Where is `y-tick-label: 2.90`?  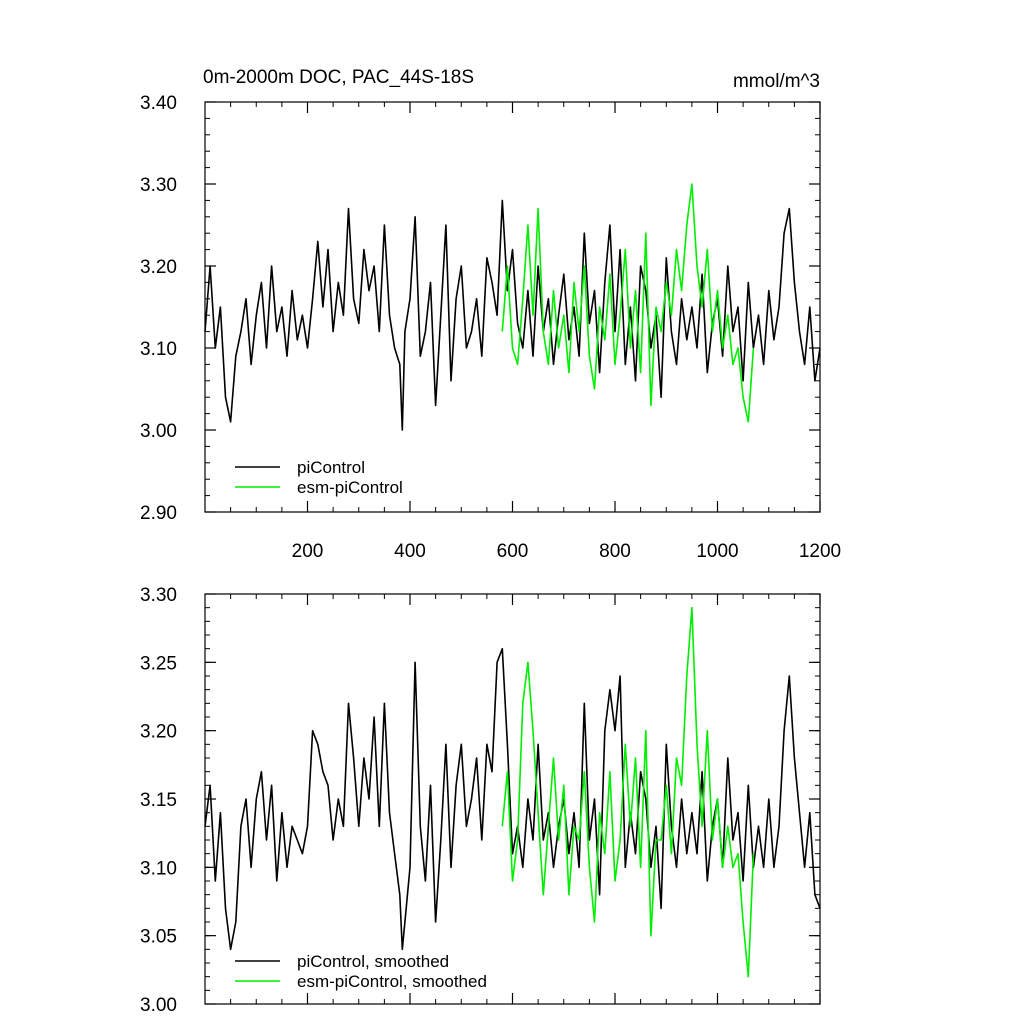 y-tick-label: 2.90 is located at coordinates (158, 513).